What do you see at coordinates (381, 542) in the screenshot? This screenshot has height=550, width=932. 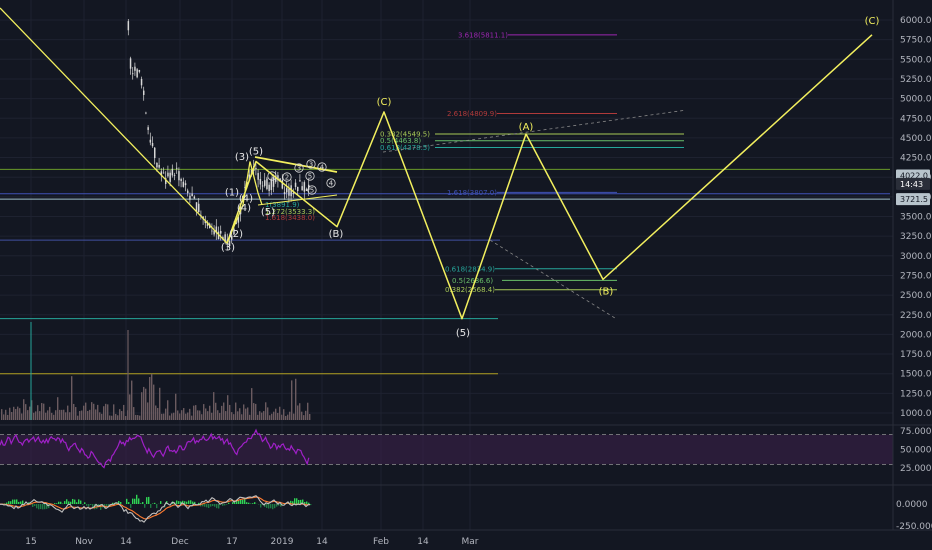 I see `time-tick-label: Feb` at bounding box center [381, 542].